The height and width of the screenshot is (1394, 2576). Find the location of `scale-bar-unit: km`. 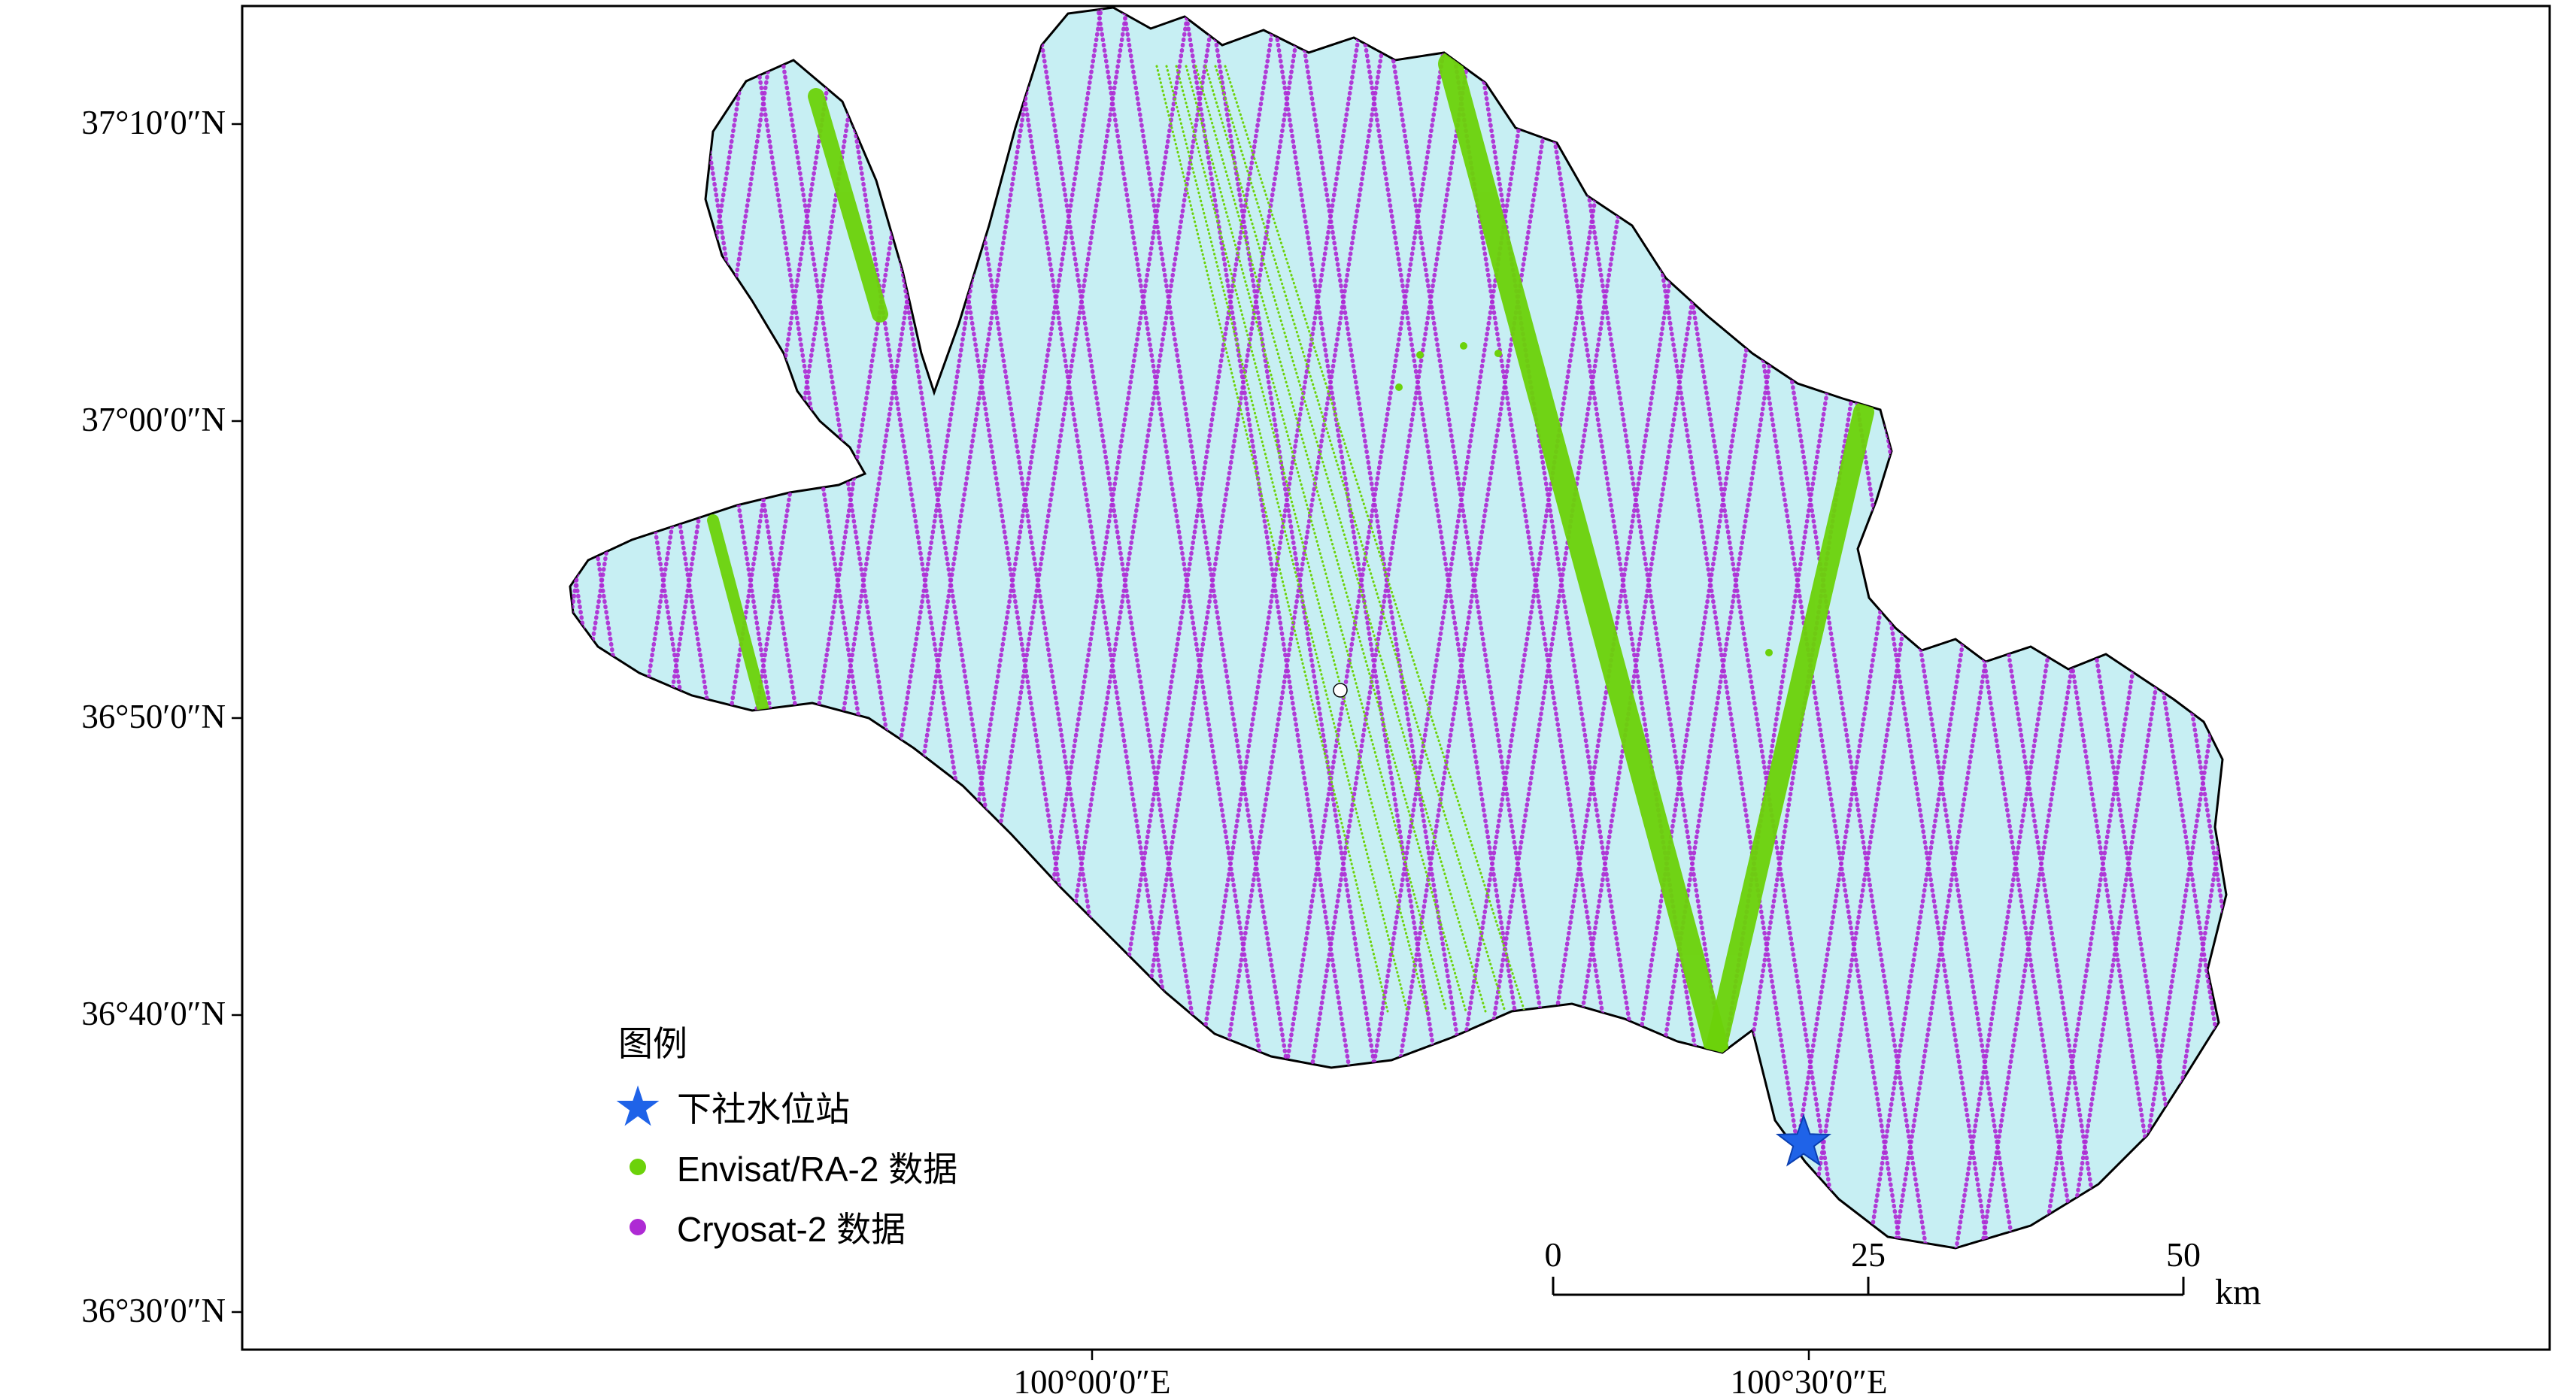

scale-bar-unit: km is located at coordinates (2238, 1292).